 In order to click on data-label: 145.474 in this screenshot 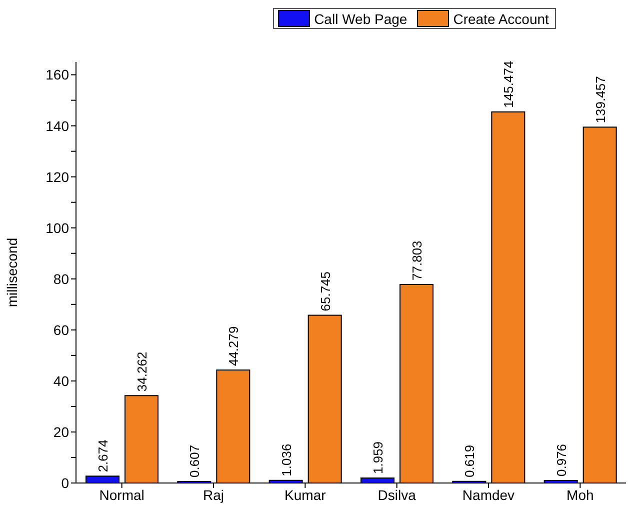, I will do `click(508, 84)`.